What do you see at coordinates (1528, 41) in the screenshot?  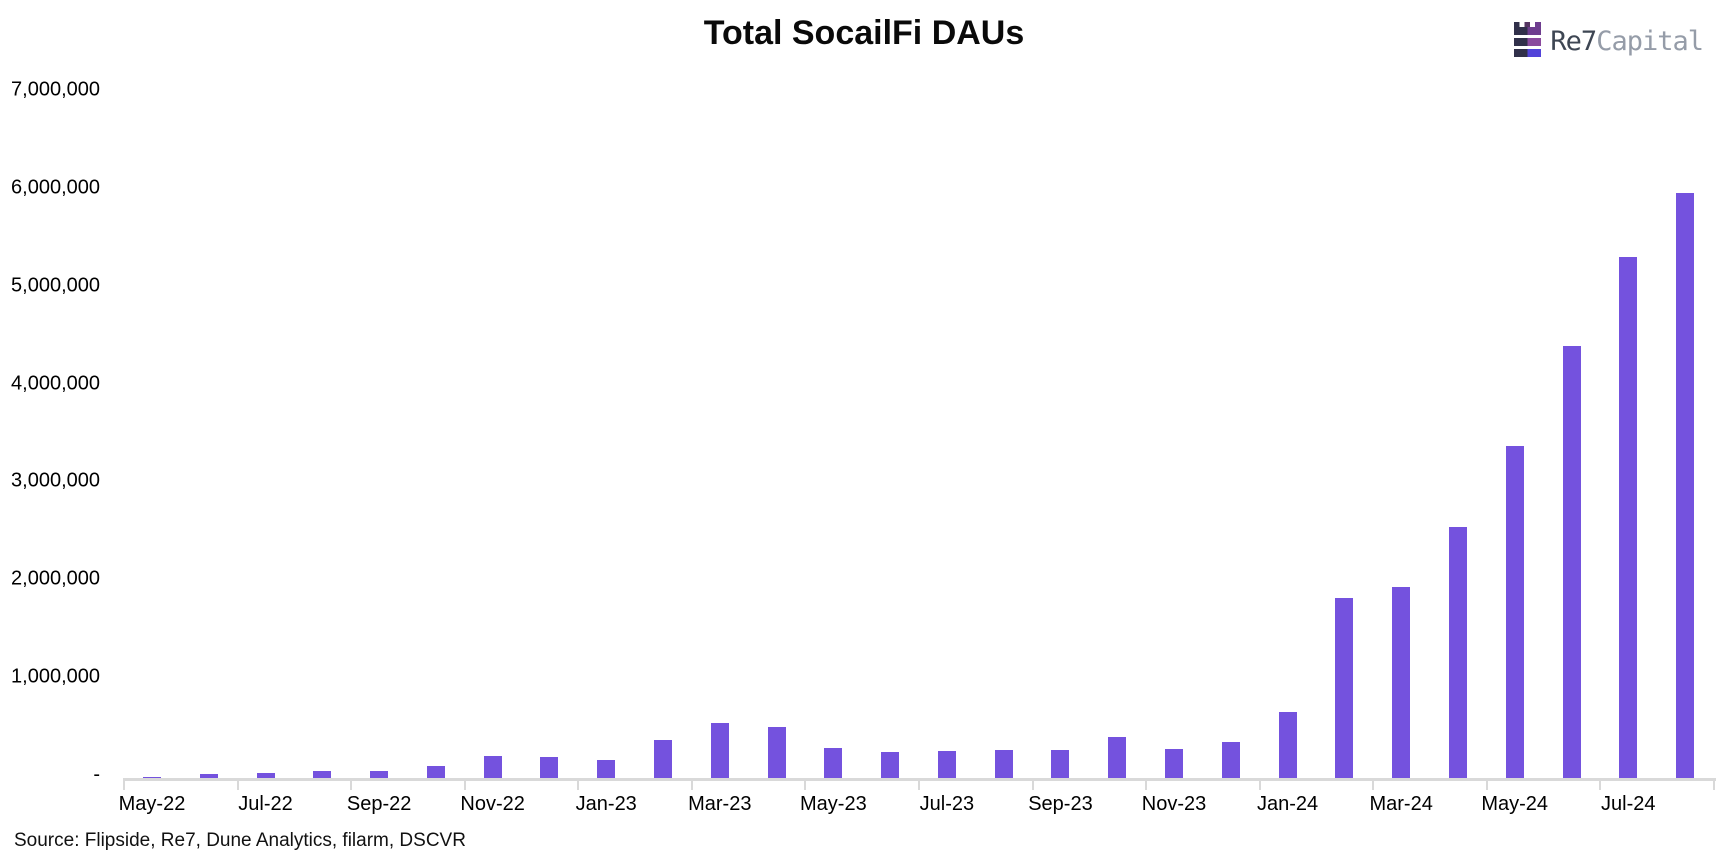 I see `logo-castle-icon` at bounding box center [1528, 41].